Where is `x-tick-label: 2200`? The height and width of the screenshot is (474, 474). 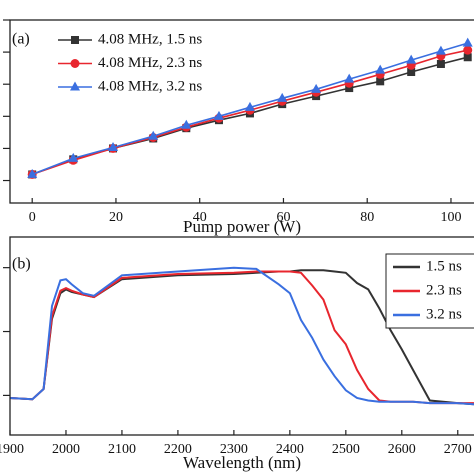 x-tick-label: 2200 is located at coordinates (178, 449).